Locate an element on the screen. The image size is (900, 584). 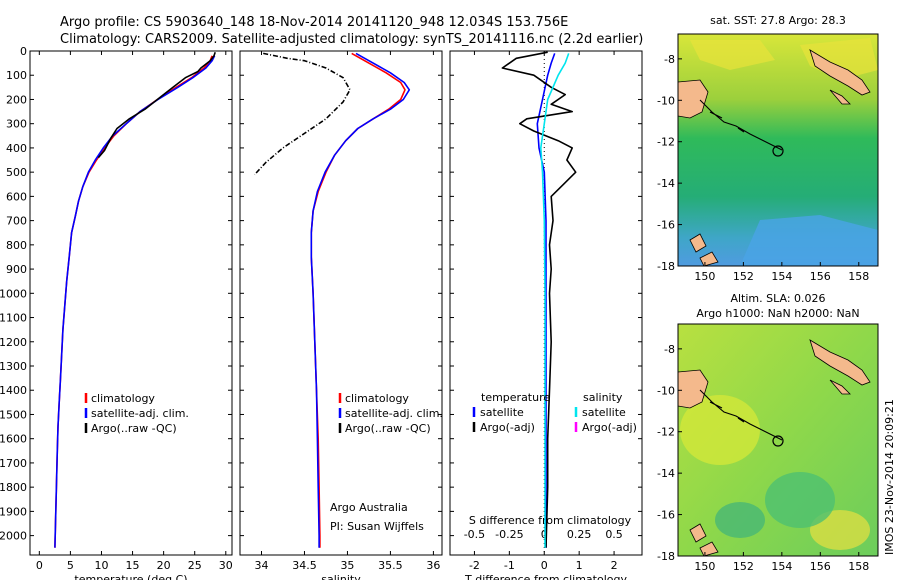
difference-legend-left-title: temperature is located at coordinates (515, 397).